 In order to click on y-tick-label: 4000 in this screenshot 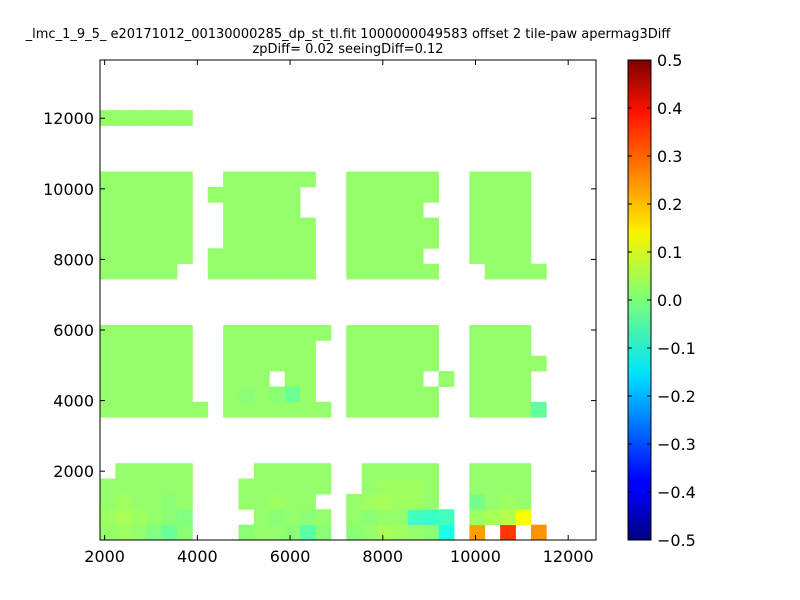, I will do `click(73, 401)`.